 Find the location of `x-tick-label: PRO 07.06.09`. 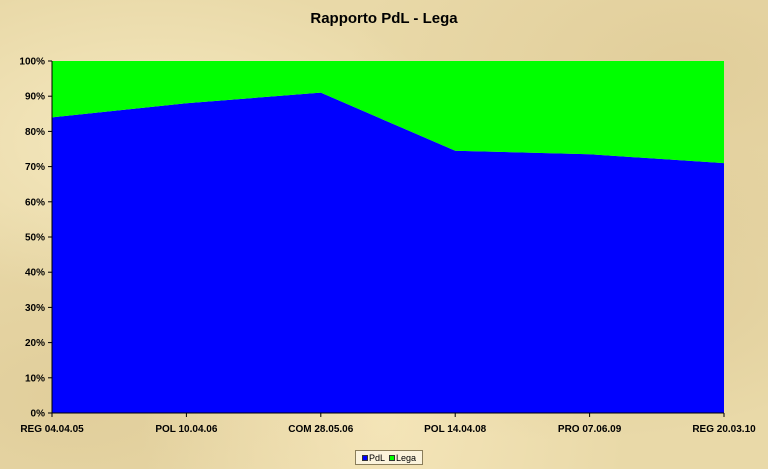

x-tick-label: PRO 07.06.09 is located at coordinates (590, 429).